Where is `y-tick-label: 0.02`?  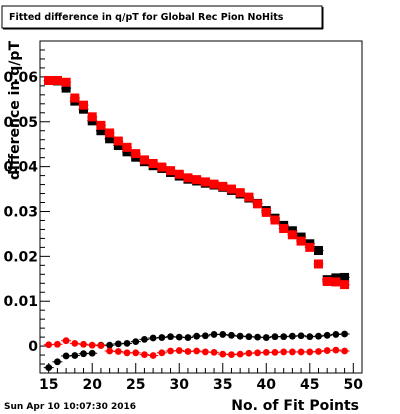 y-tick-label: 0.02 is located at coordinates (20, 257).